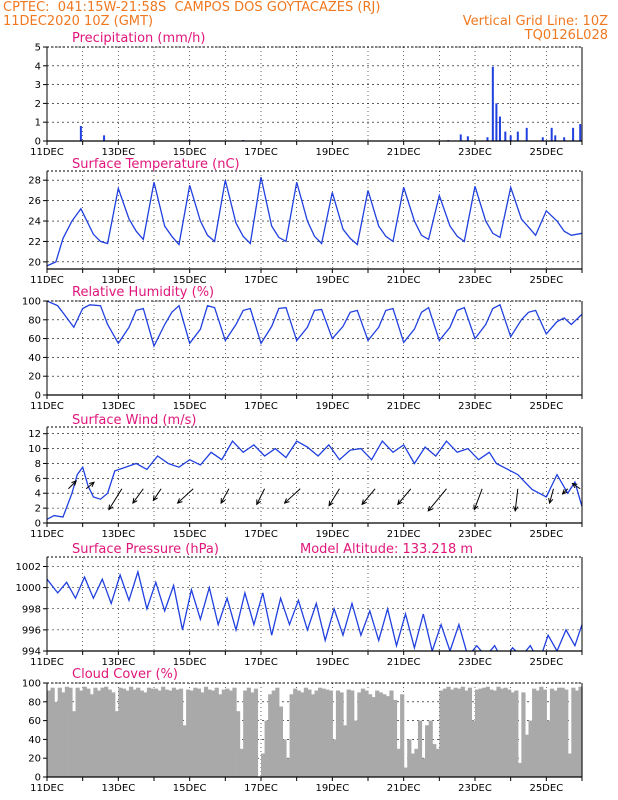  I want to click on y-tick-label: 1, so click(38, 123).